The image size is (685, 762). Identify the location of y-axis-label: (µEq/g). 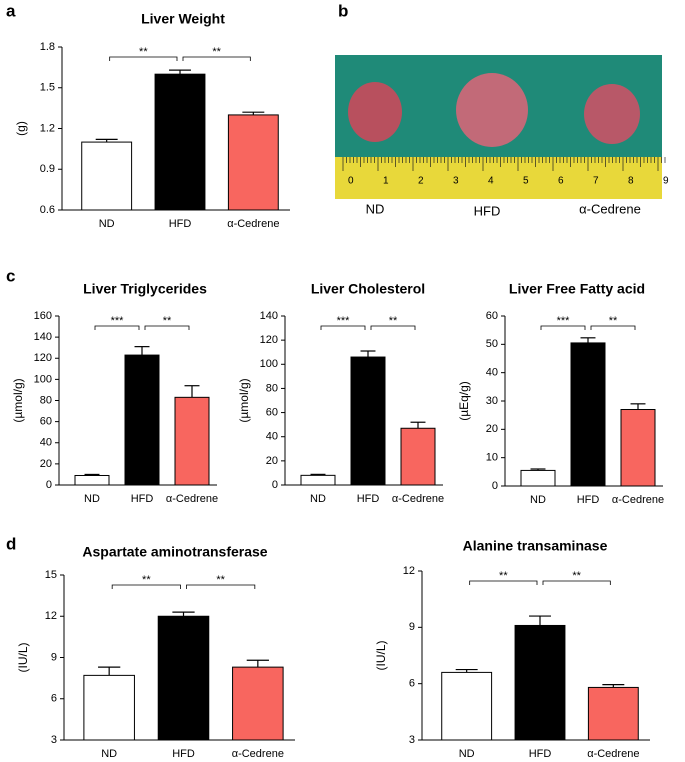
(464, 401).